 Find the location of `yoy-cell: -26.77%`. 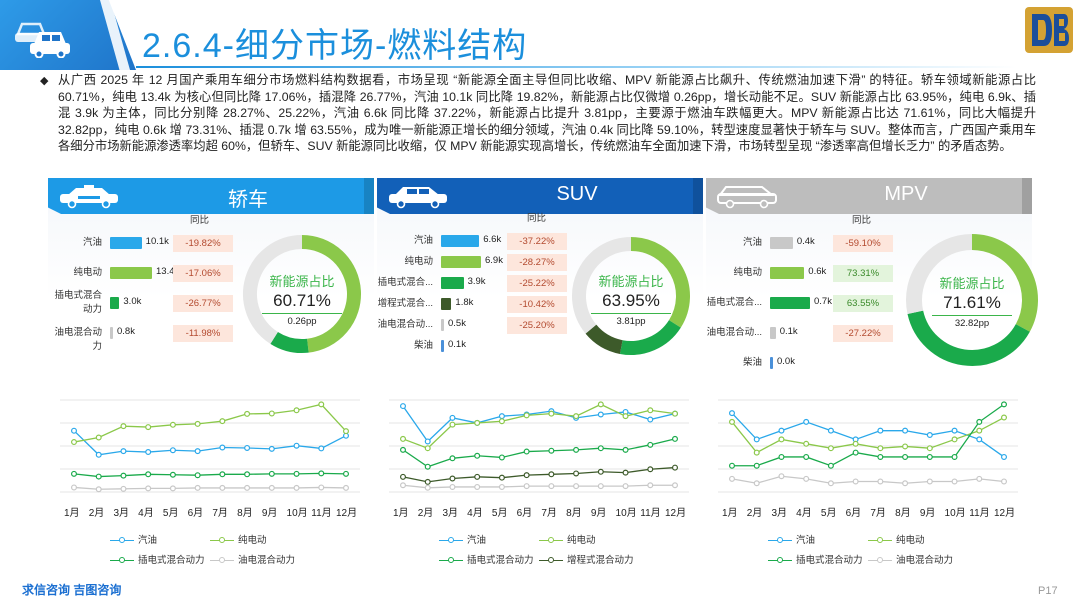

yoy-cell: -26.77% is located at coordinates (203, 303).